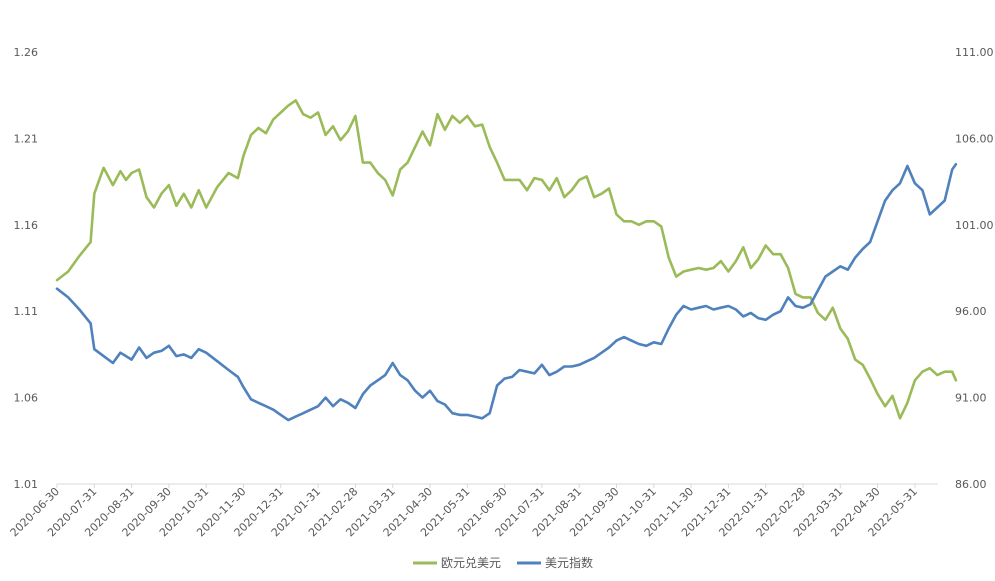 The height and width of the screenshot is (581, 995). Describe the element at coordinates (974, 268) in the screenshot. I see `right-y-axis: 86.00 91.00 96.00 101.00 106.00 111.00` at that location.